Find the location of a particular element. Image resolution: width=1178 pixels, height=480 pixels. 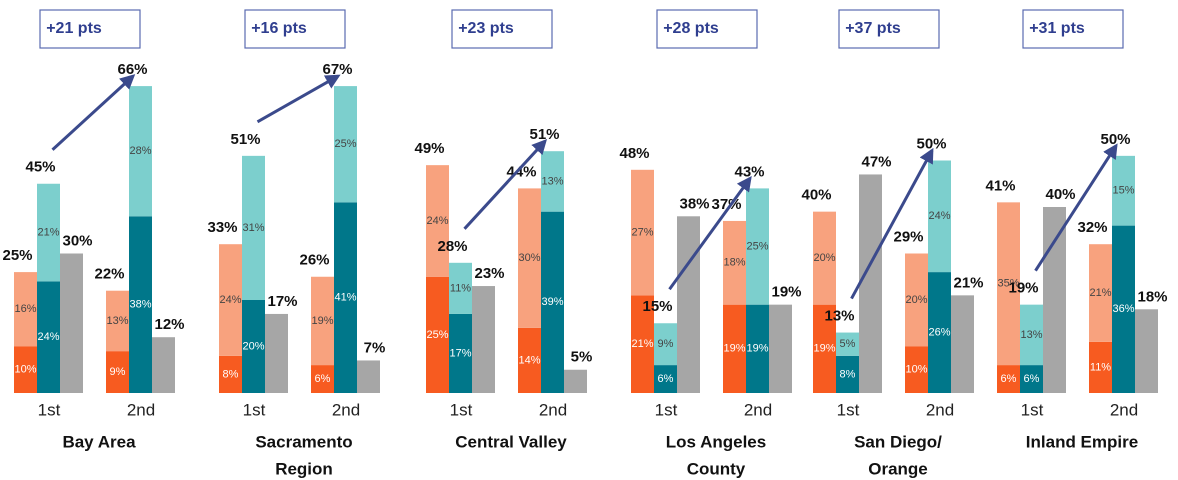

data-label: 5% is located at coordinates (848, 344).